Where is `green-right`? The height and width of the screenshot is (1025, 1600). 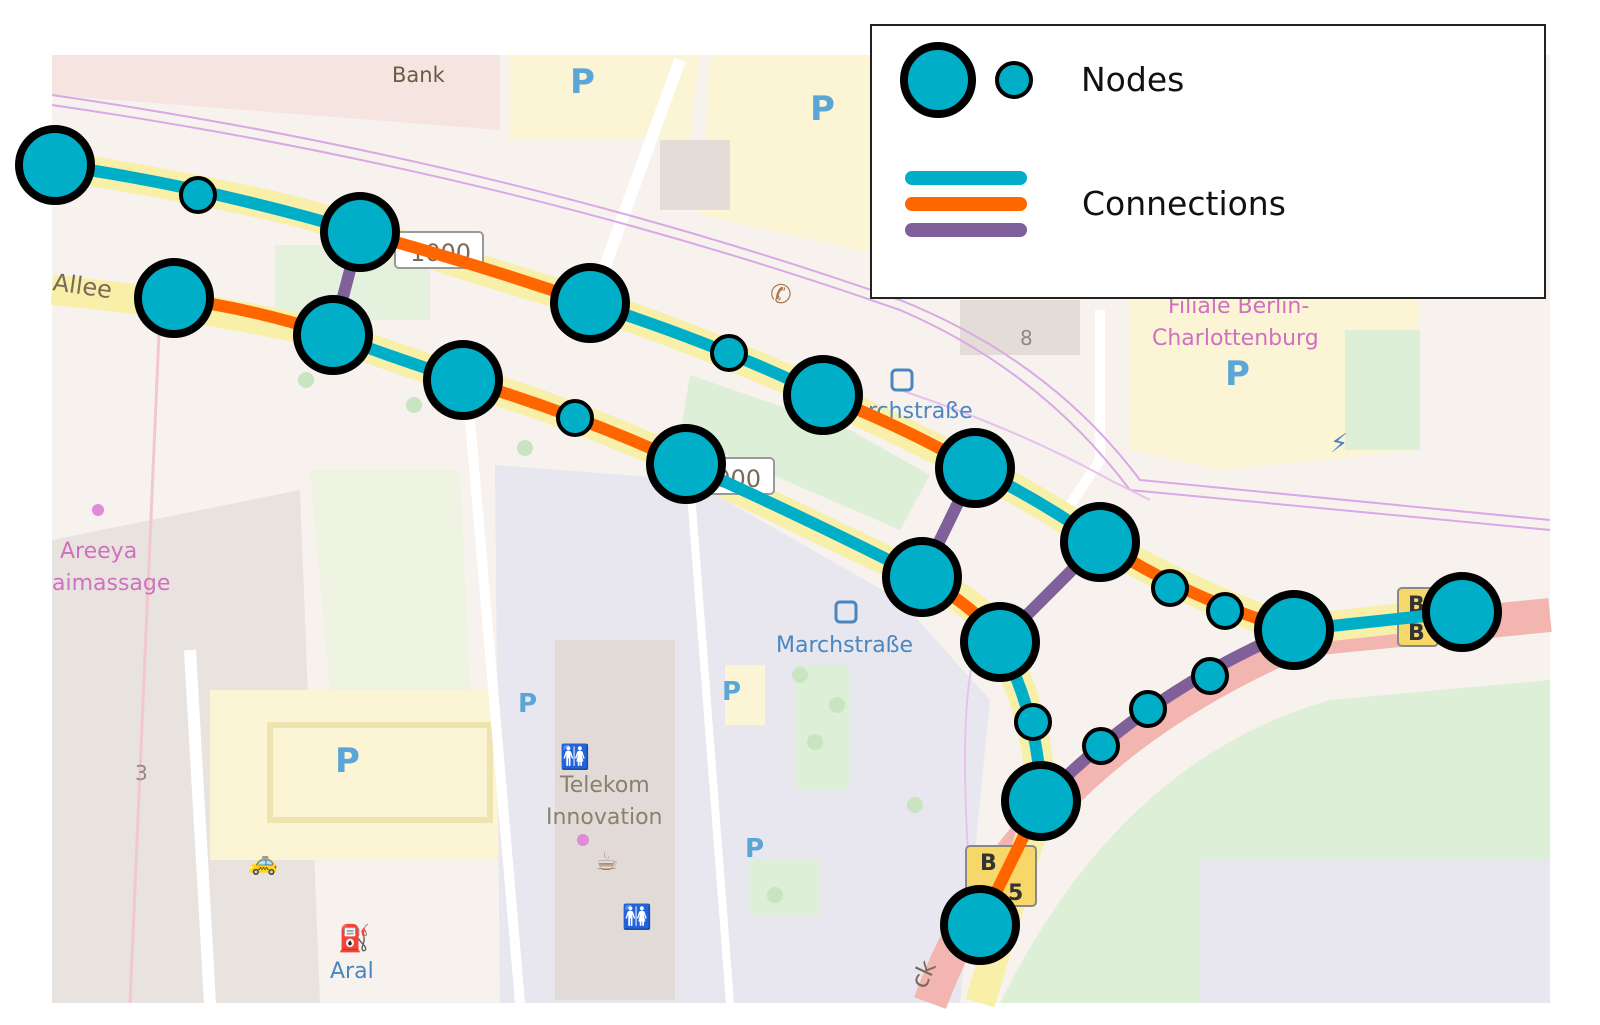
green-right is located at coordinates (1382, 390).